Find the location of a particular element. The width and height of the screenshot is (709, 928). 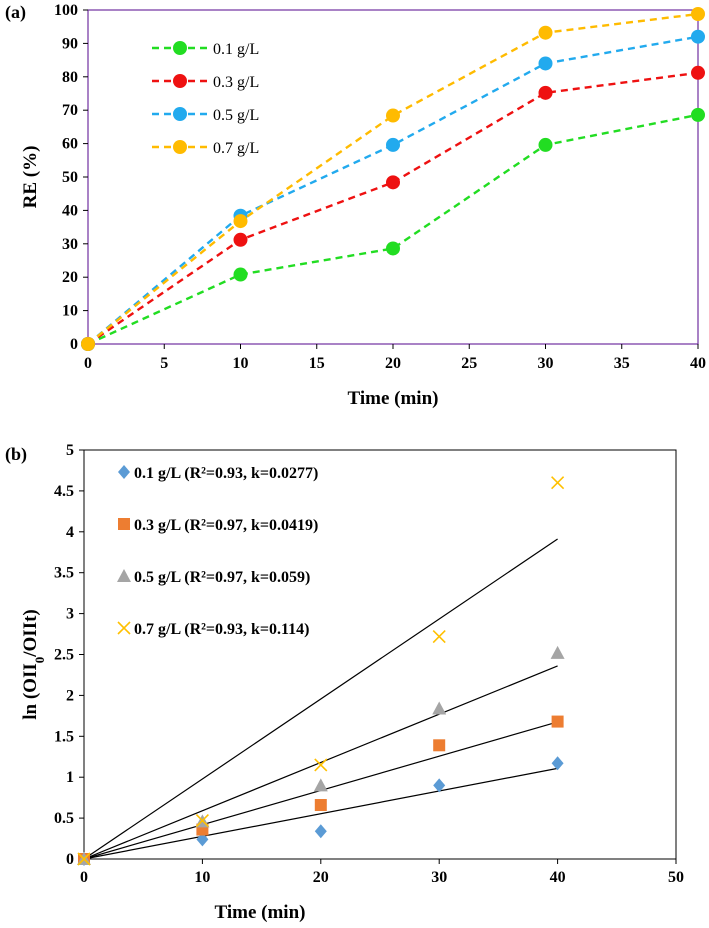

y-tick-label: 70 is located at coordinates (70, 110).